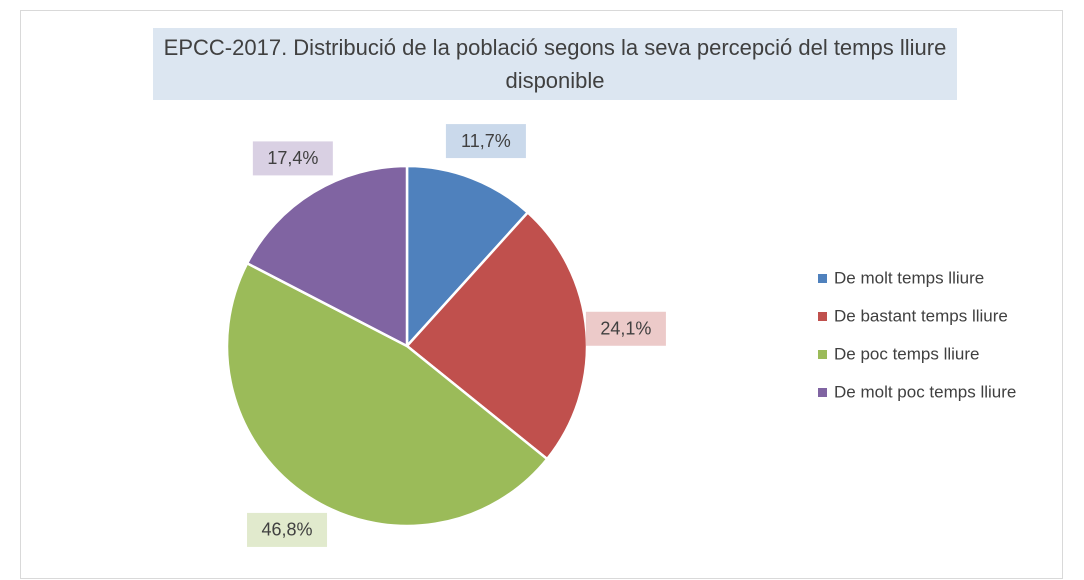 Image resolution: width=1084 pixels, height=580 pixels. I want to click on data-label: 11,7%, so click(486, 141).